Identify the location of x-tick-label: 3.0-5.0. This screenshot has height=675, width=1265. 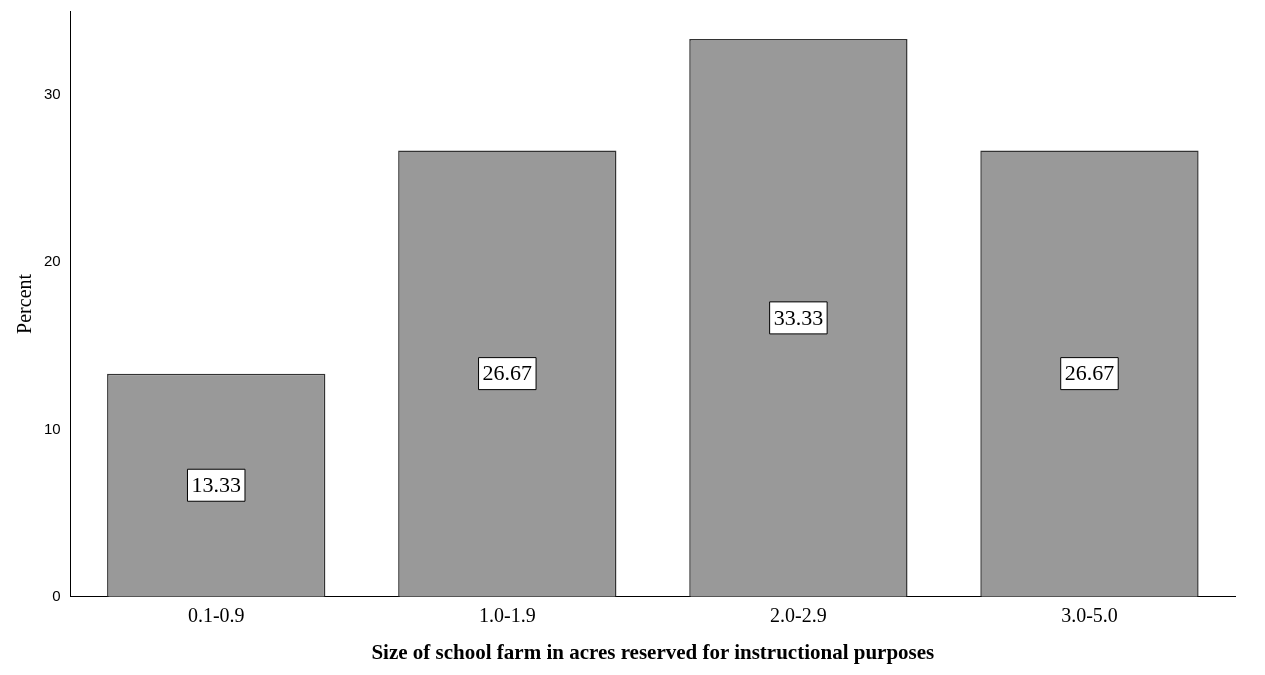
(1089, 615).